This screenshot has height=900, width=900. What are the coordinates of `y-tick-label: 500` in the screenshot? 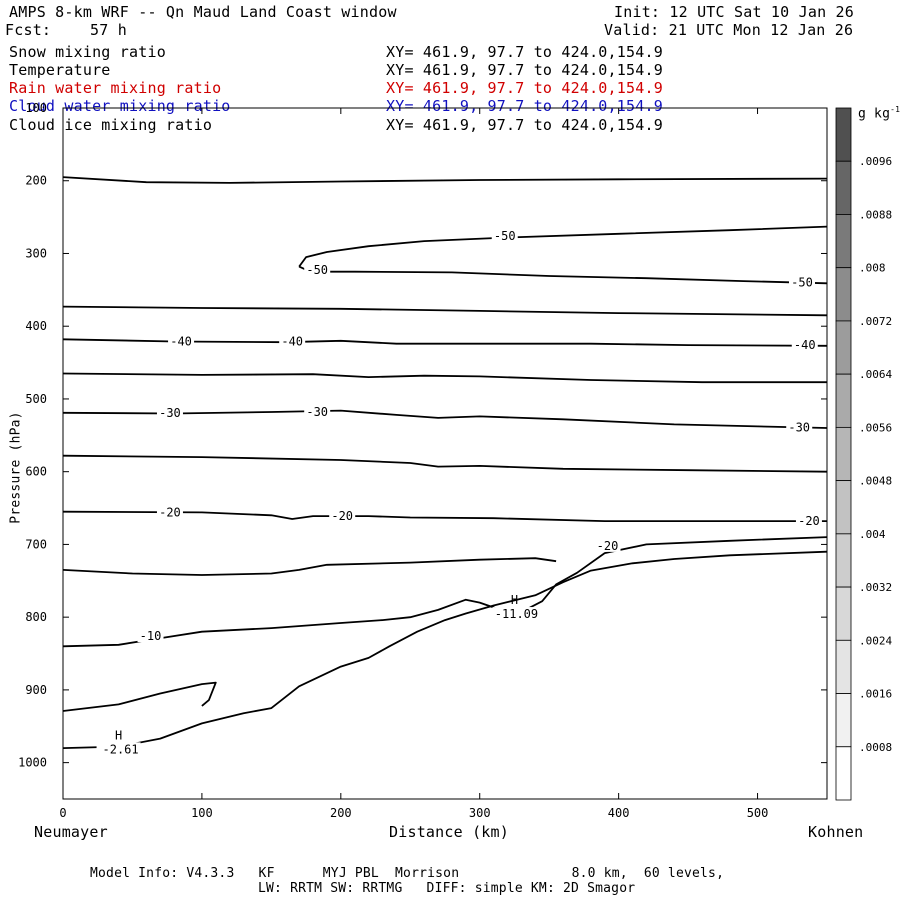 It's located at (36, 399).